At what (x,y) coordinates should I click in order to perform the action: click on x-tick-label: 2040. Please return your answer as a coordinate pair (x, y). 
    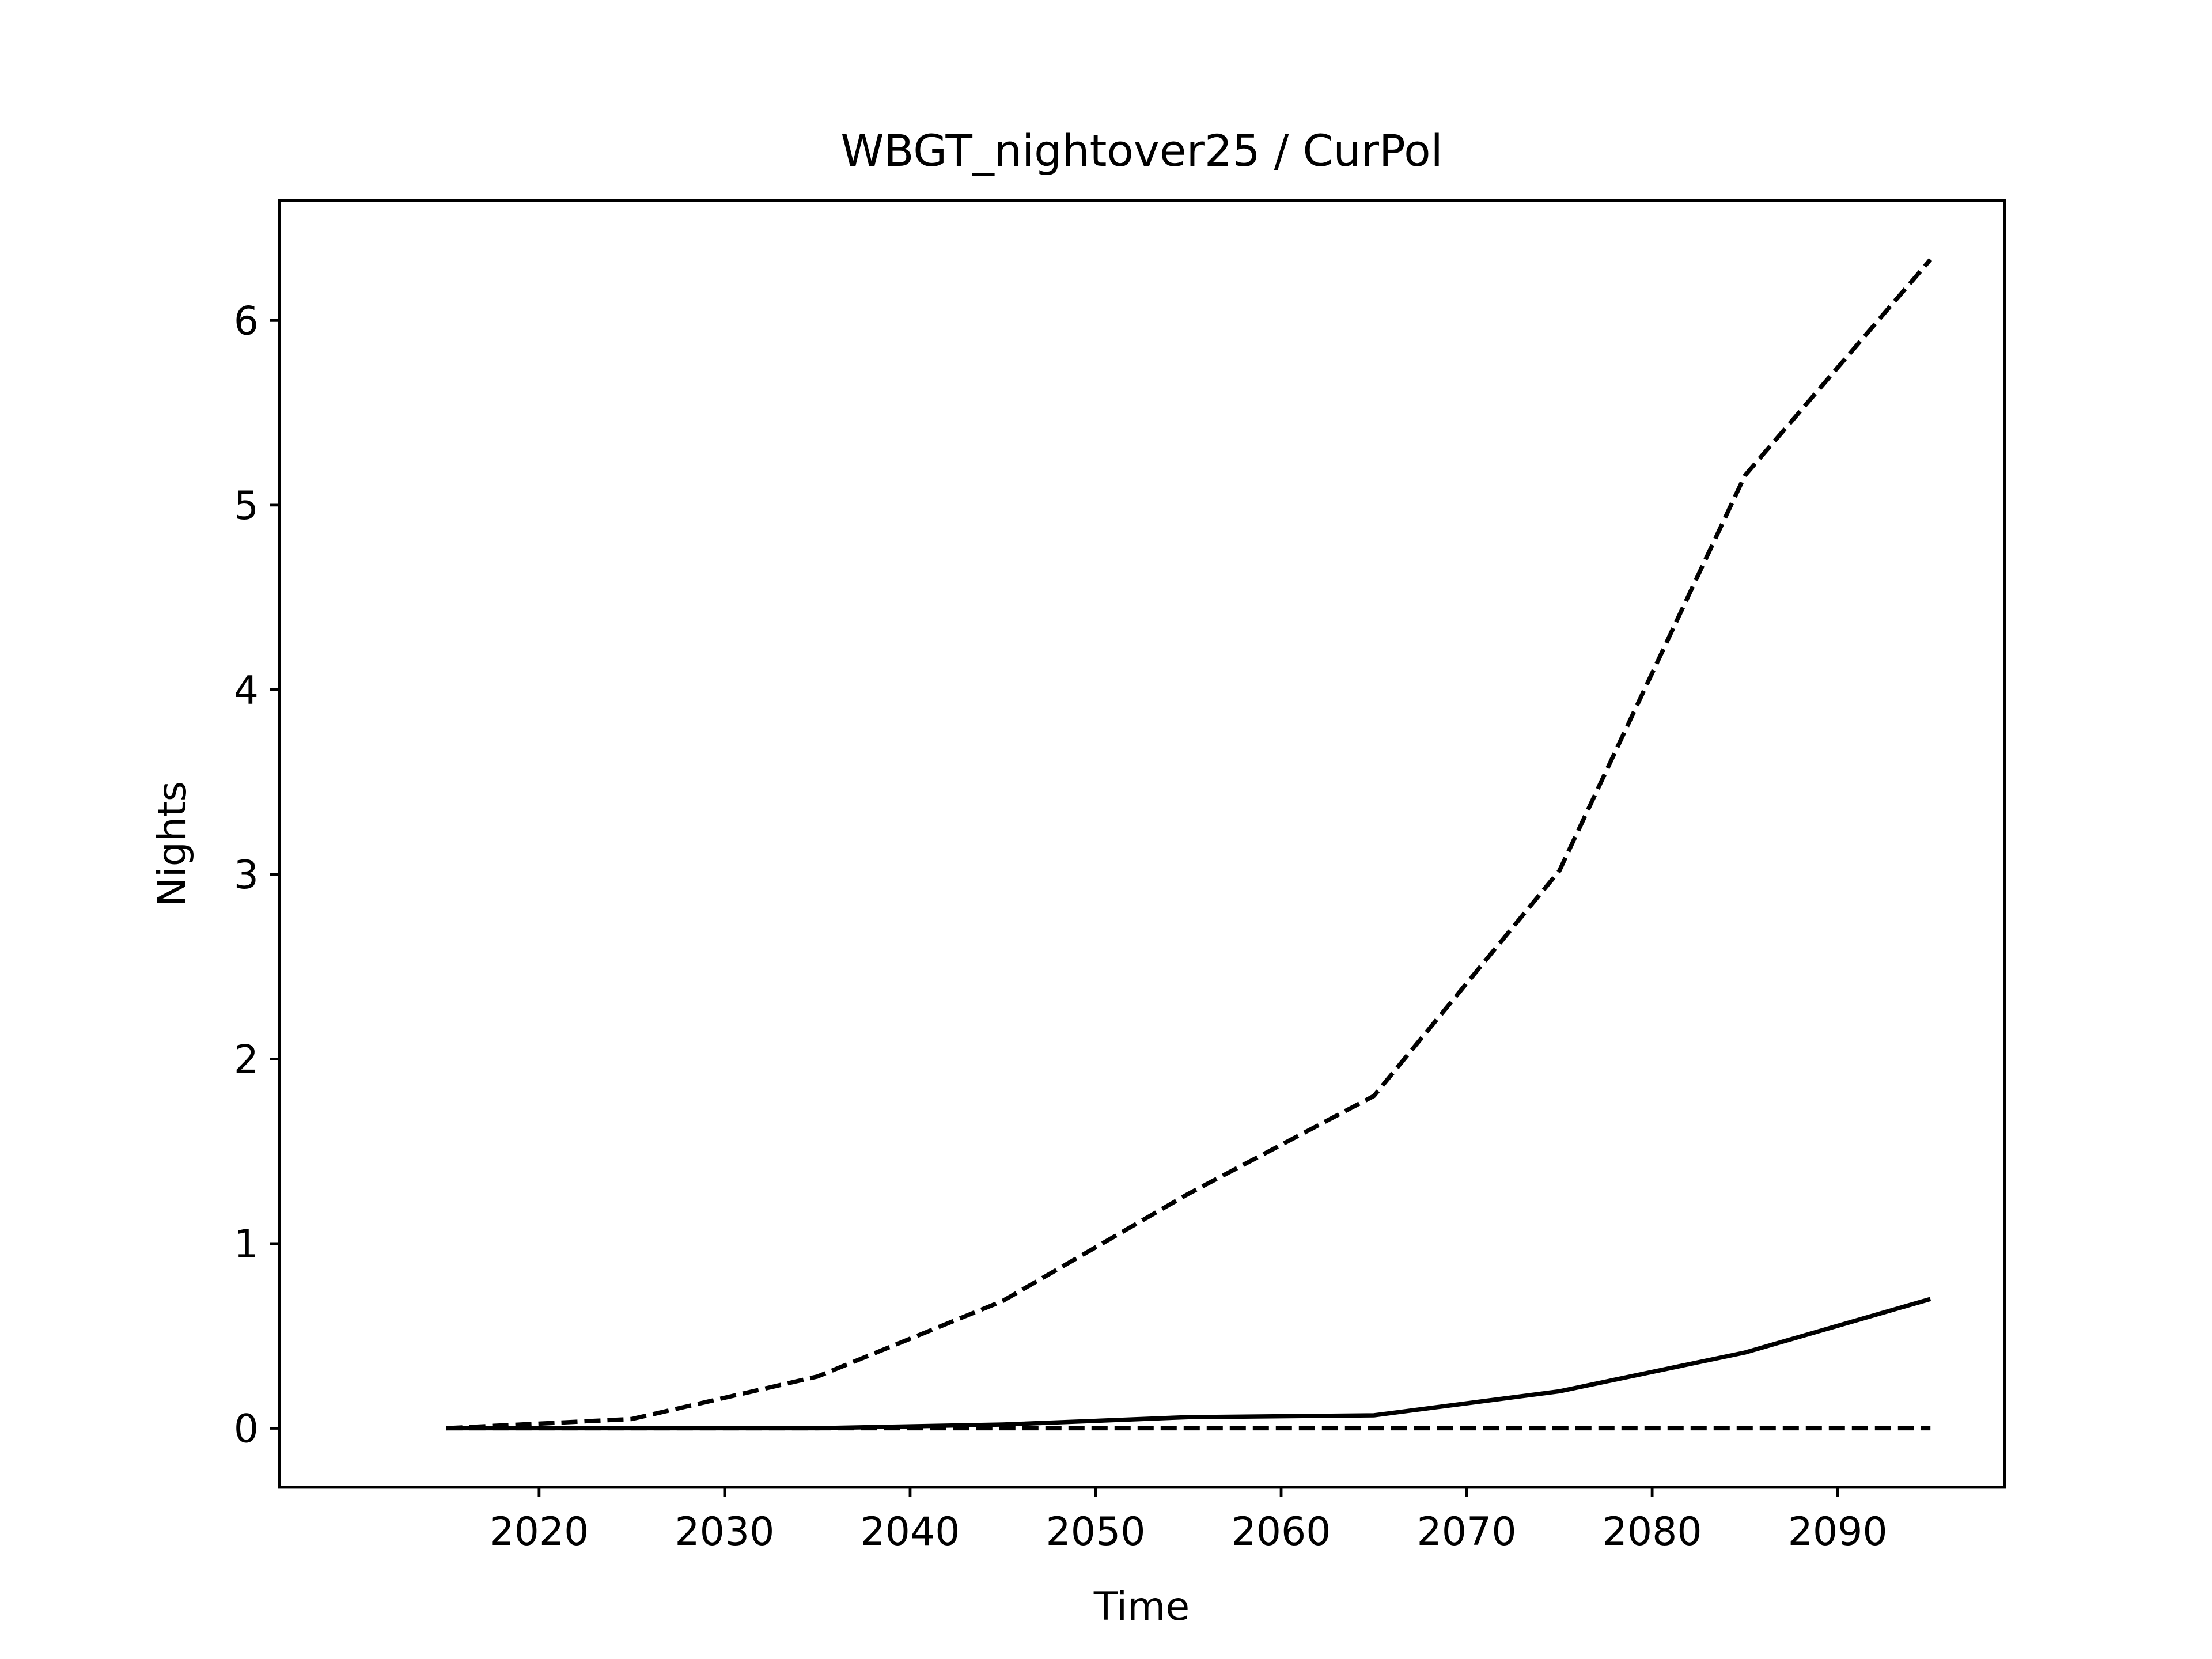
    Looking at the image, I should click on (910, 1532).